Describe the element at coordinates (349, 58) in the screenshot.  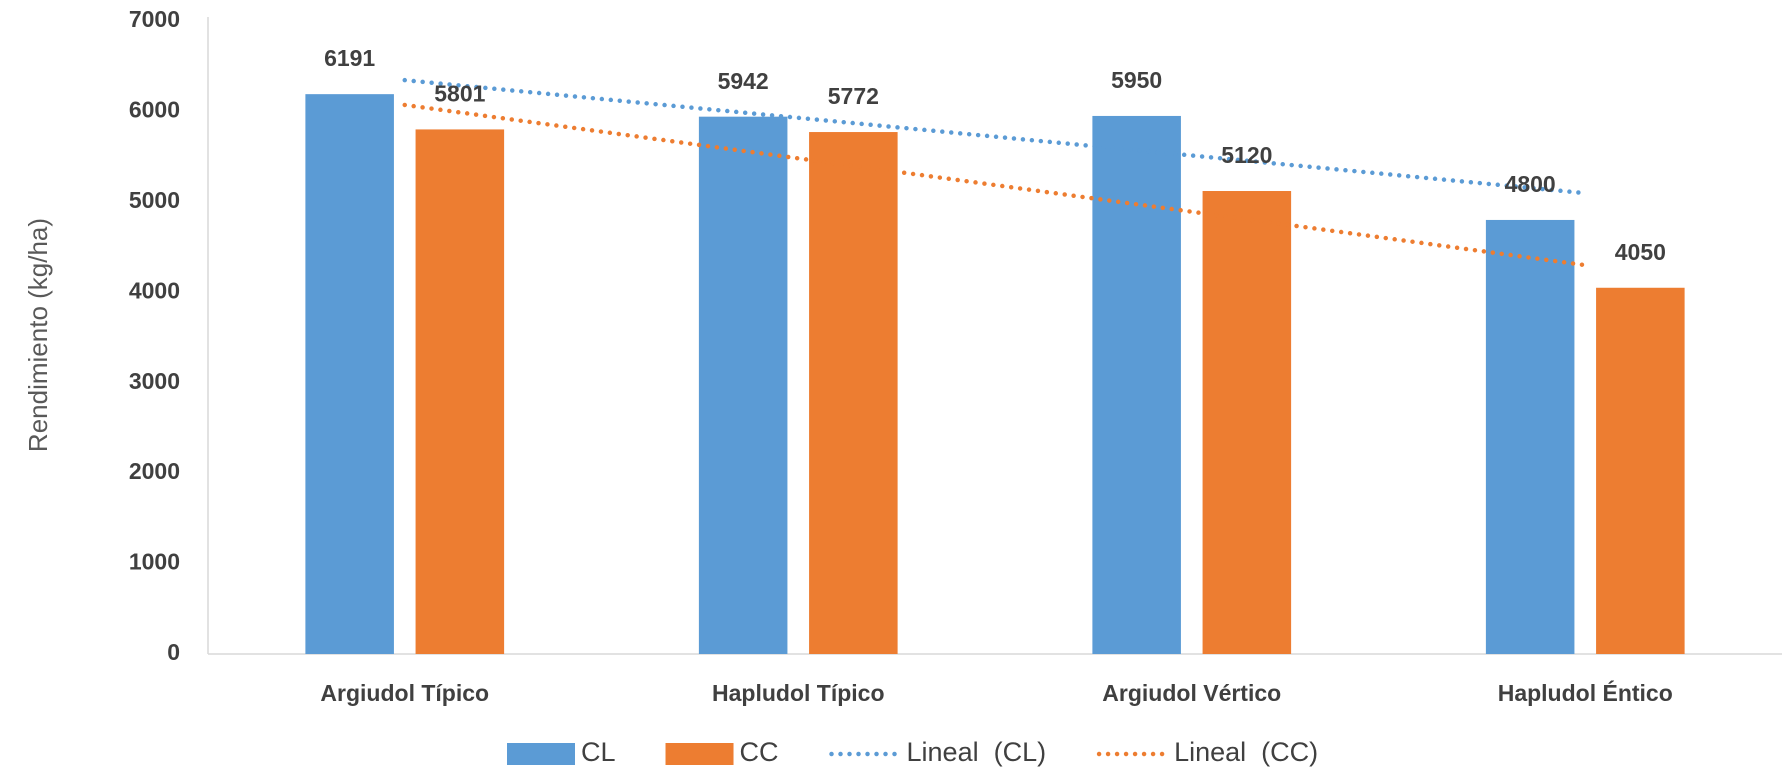
I see `data-label: 6191` at that location.